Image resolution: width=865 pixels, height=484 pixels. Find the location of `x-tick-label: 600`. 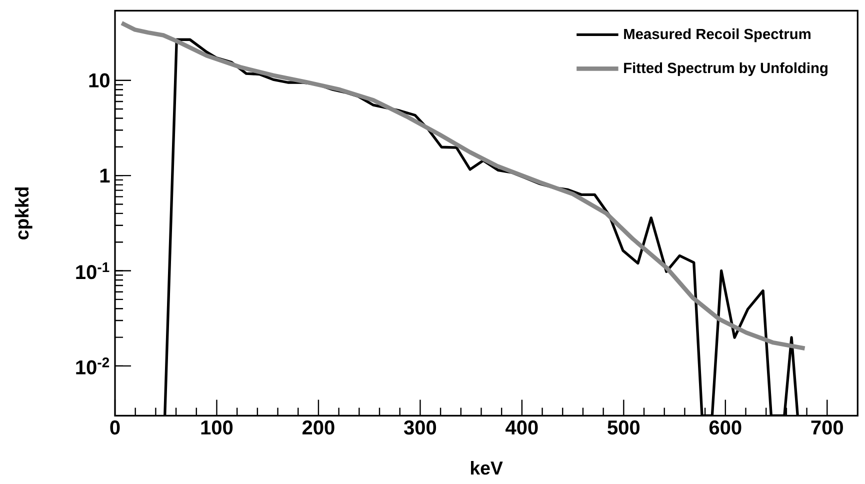

x-tick-label: 600 is located at coordinates (725, 427).